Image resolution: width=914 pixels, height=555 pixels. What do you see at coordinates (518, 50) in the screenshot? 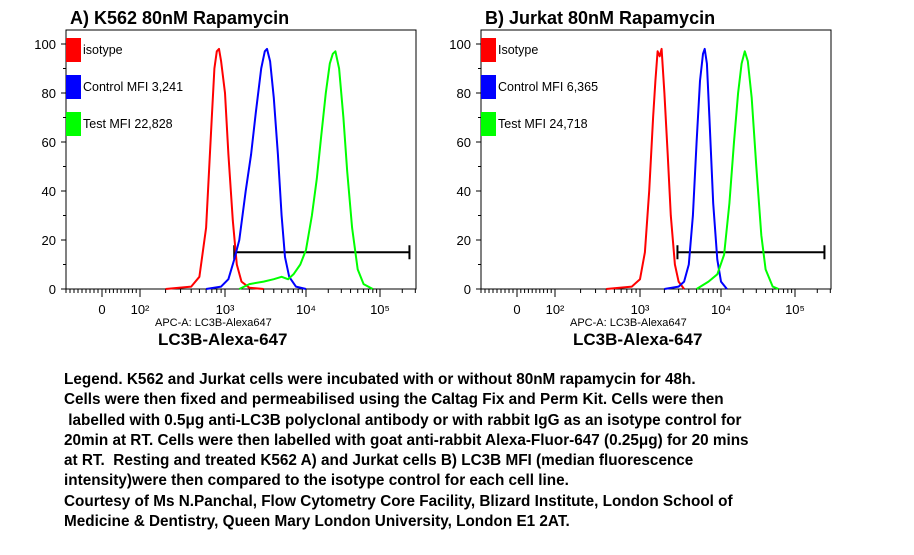
I see `legend-label: Isotype` at bounding box center [518, 50].